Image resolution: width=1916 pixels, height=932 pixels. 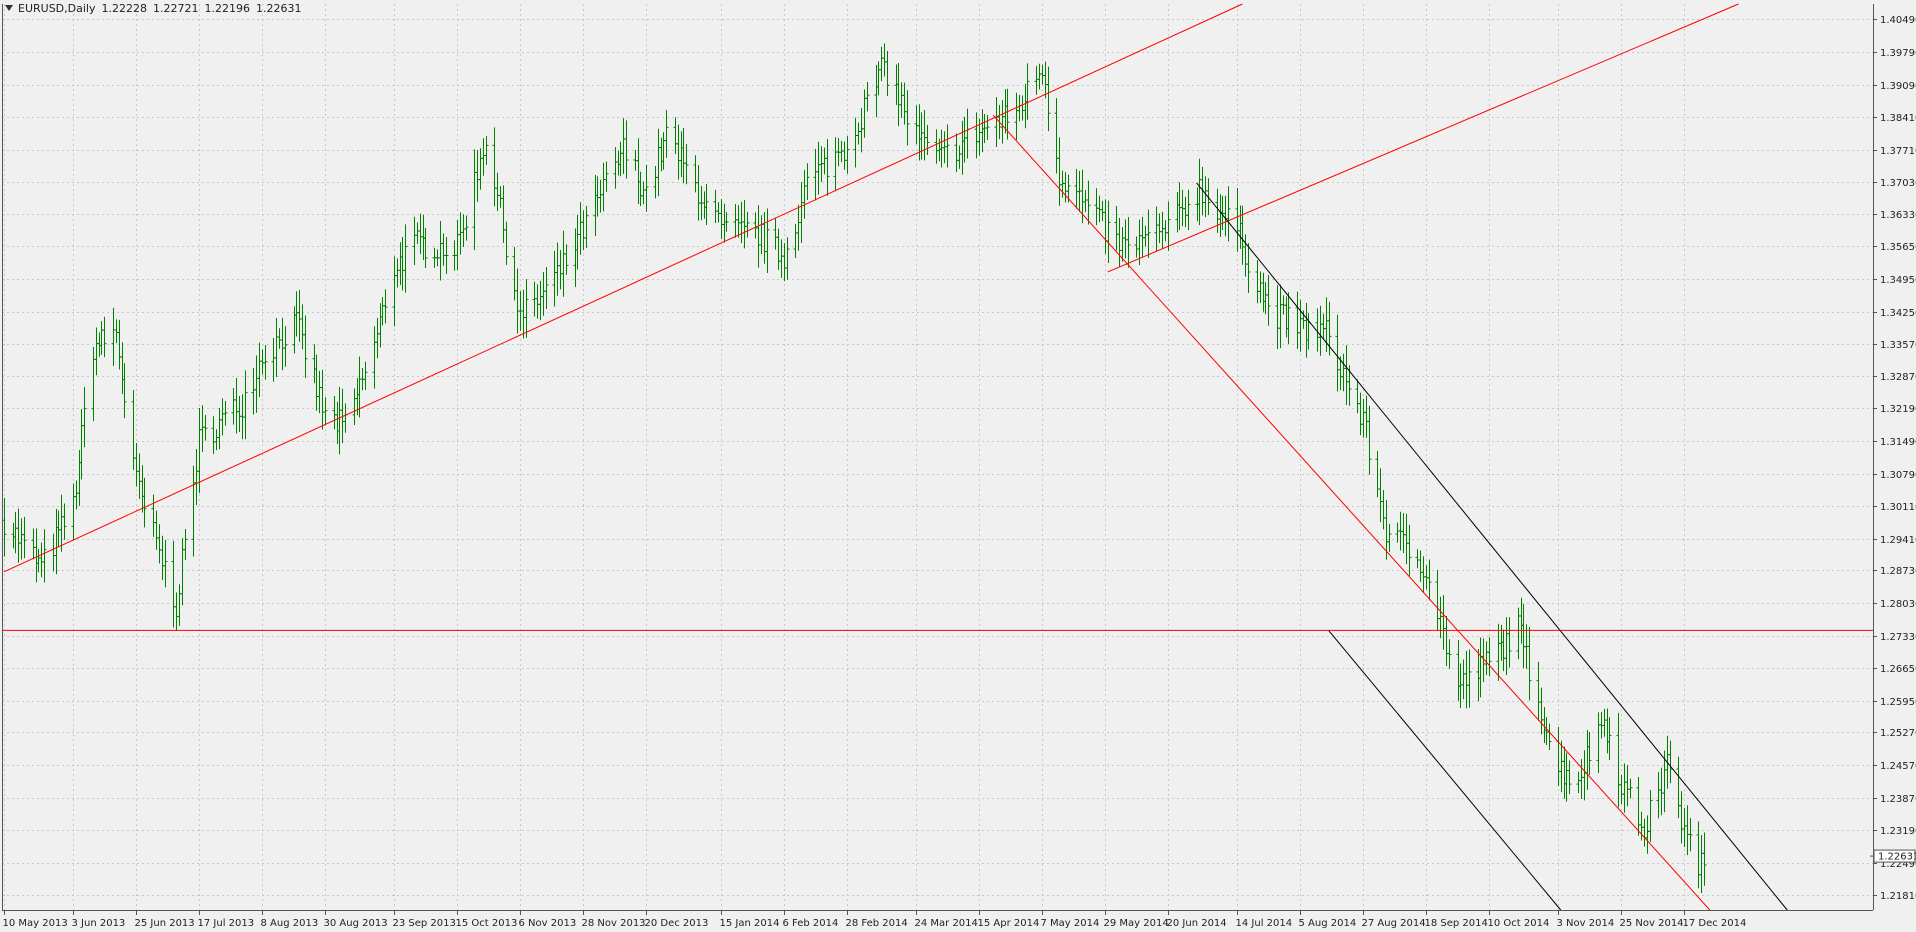 I want to click on date-tick-label: 25 Jun 2013, so click(x=165, y=923).